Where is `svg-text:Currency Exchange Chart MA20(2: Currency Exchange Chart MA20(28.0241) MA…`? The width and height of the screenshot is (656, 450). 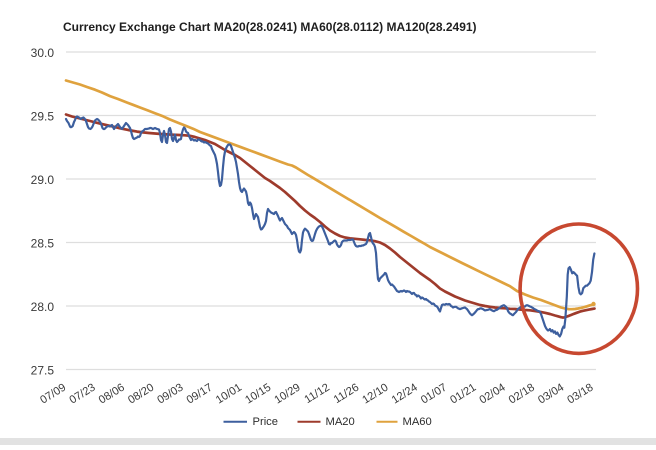
svg-text:Currency Exchange Chart MA20(2: Currency Exchange Chart MA20(28.0241) MA… is located at coordinates (270, 27).